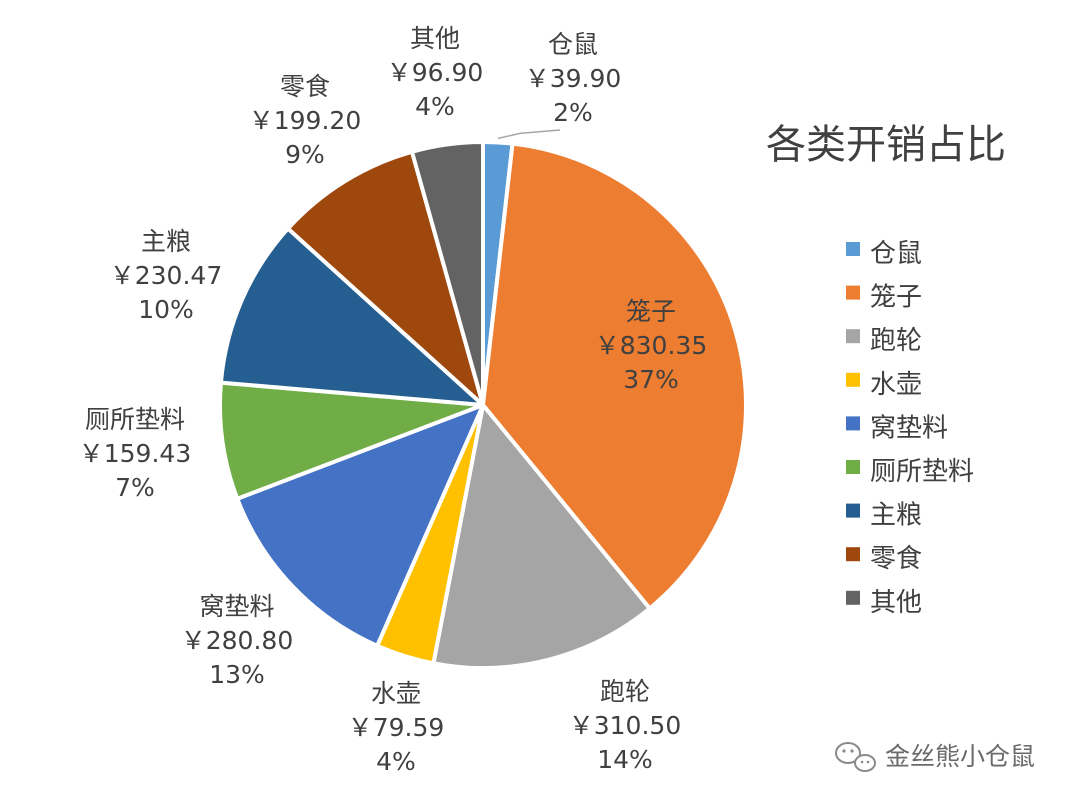 The width and height of the screenshot is (1080, 803). Describe the element at coordinates (236, 606) in the screenshot. I see `slice-label-name-4: 窝垫料` at that location.